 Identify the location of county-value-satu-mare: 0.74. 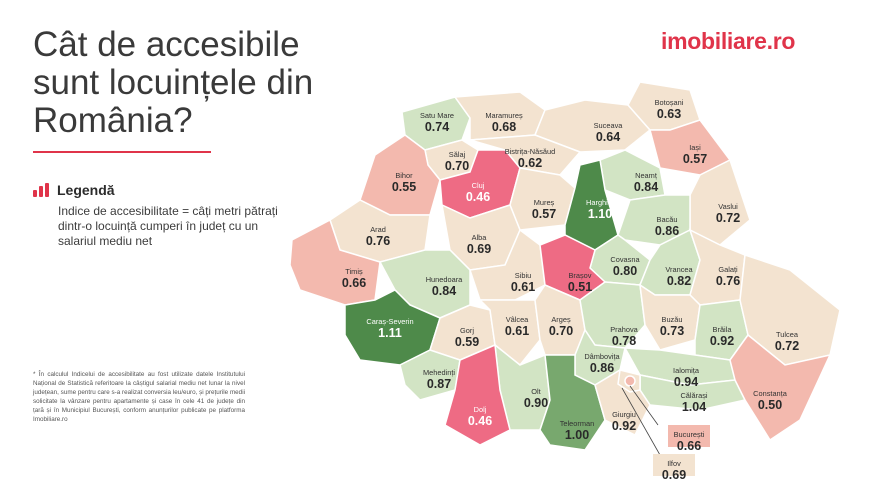
(437, 127).